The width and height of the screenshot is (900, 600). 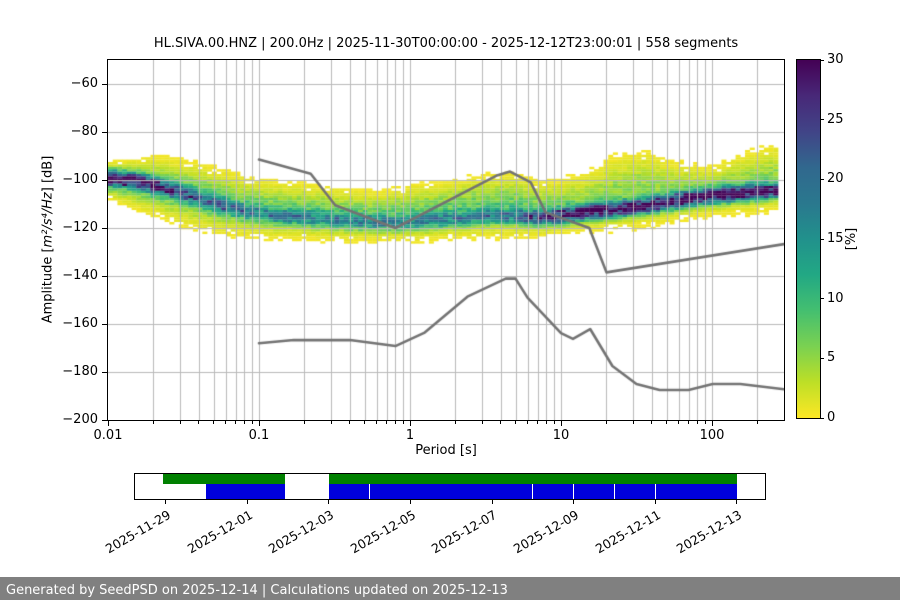 What do you see at coordinates (382, 532) in the screenshot?
I see `timeline-date-label: 2025-12-05` at bounding box center [382, 532].